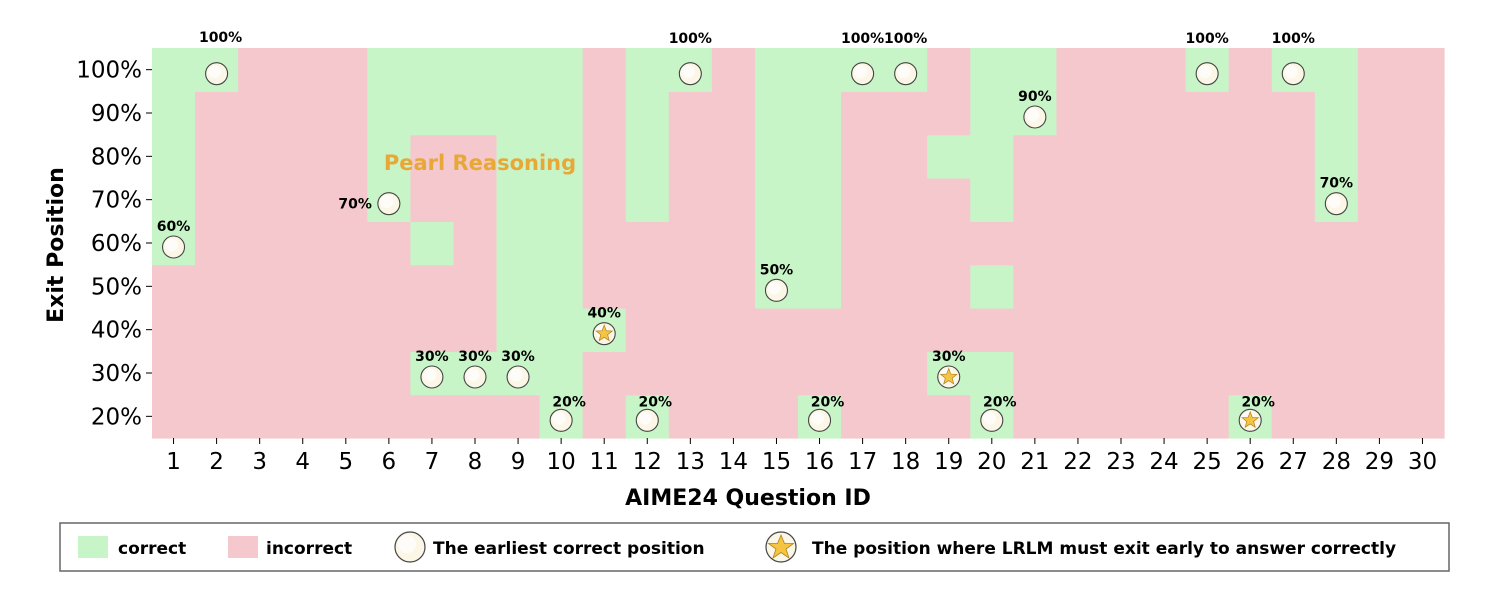  What do you see at coordinates (116, 201) in the screenshot?
I see `y-tick-label: 70%` at bounding box center [116, 201].